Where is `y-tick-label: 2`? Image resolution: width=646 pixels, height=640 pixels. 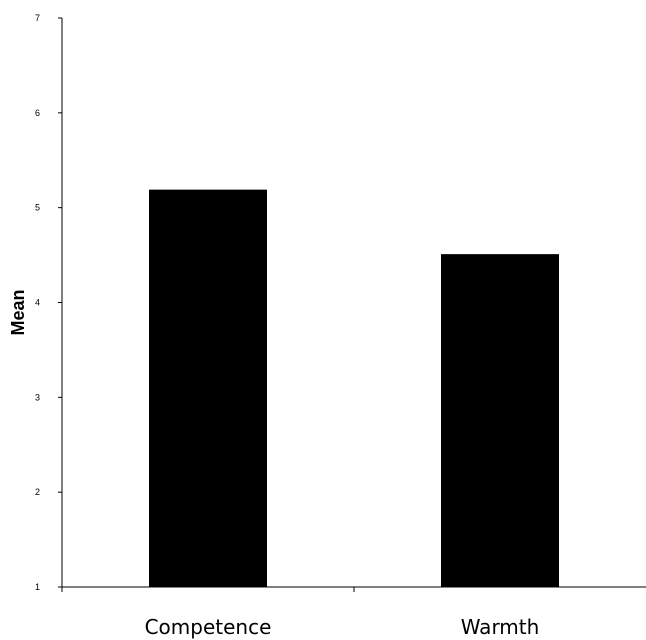
y-tick-label: 2 is located at coordinates (37, 492).